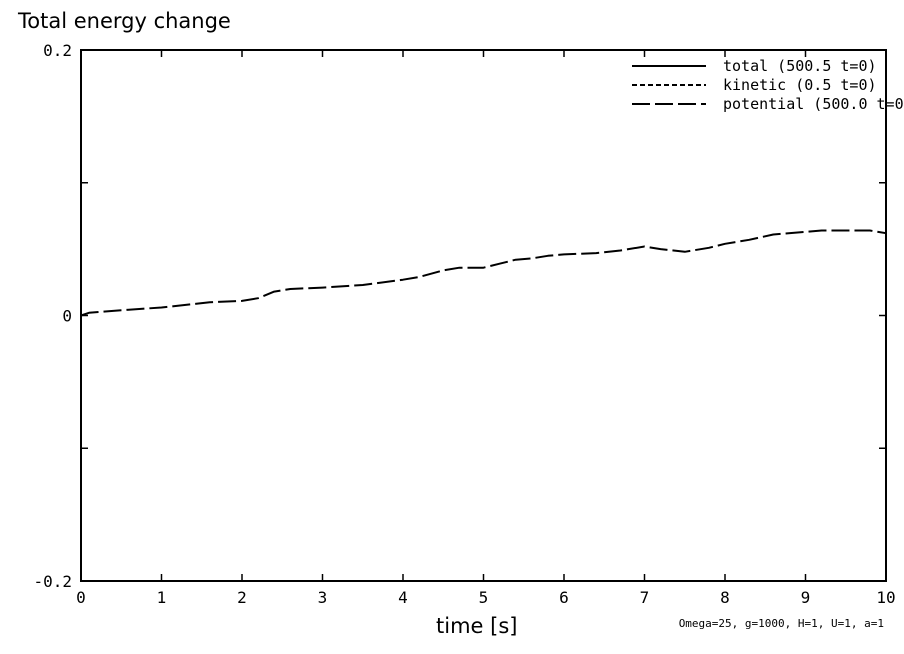  What do you see at coordinates (484, 597) in the screenshot?
I see `x-tick-label: 5` at bounding box center [484, 597].